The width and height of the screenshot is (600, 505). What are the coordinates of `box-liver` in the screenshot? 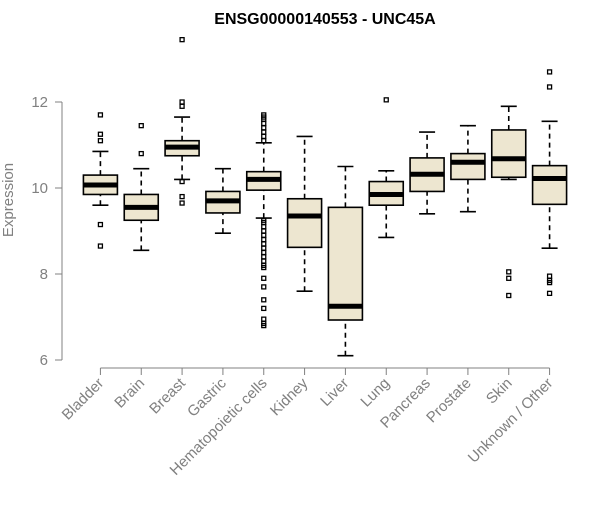 It's located at (345, 261).